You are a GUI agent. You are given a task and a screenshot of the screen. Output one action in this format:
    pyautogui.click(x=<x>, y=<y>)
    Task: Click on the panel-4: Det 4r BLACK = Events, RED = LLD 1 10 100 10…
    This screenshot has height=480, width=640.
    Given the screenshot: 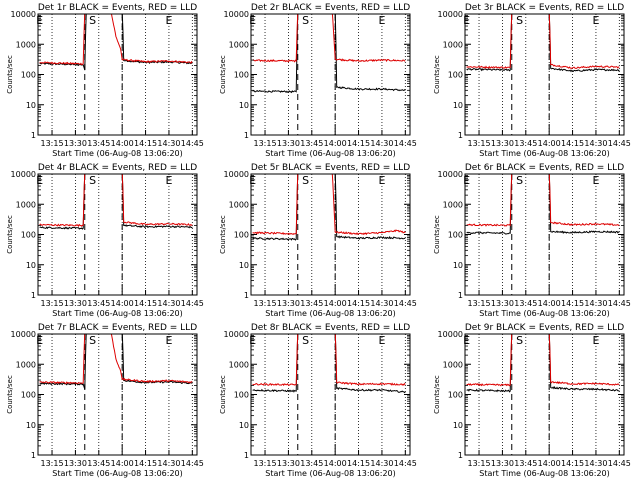 What is the action you would take?
    pyautogui.click(x=105, y=240)
    